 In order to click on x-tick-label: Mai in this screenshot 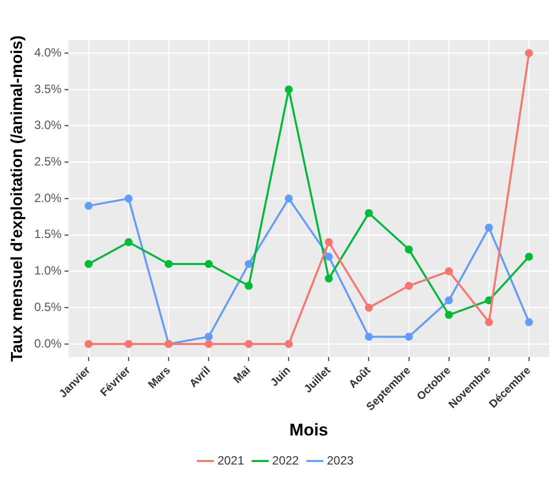, I will do `click(242, 375)`.